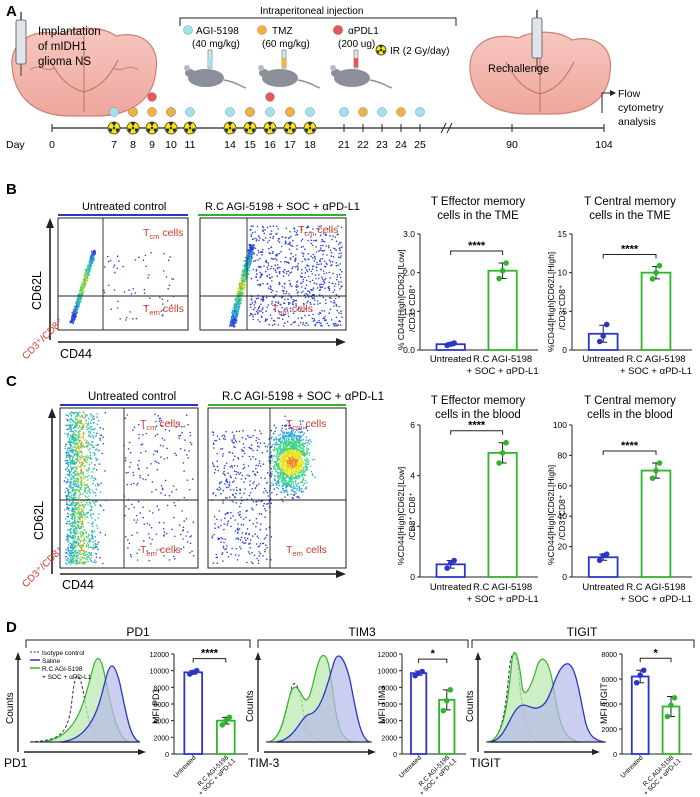  Describe the element at coordinates (15, 145) in the screenshot. I see `day-label: Day` at that location.